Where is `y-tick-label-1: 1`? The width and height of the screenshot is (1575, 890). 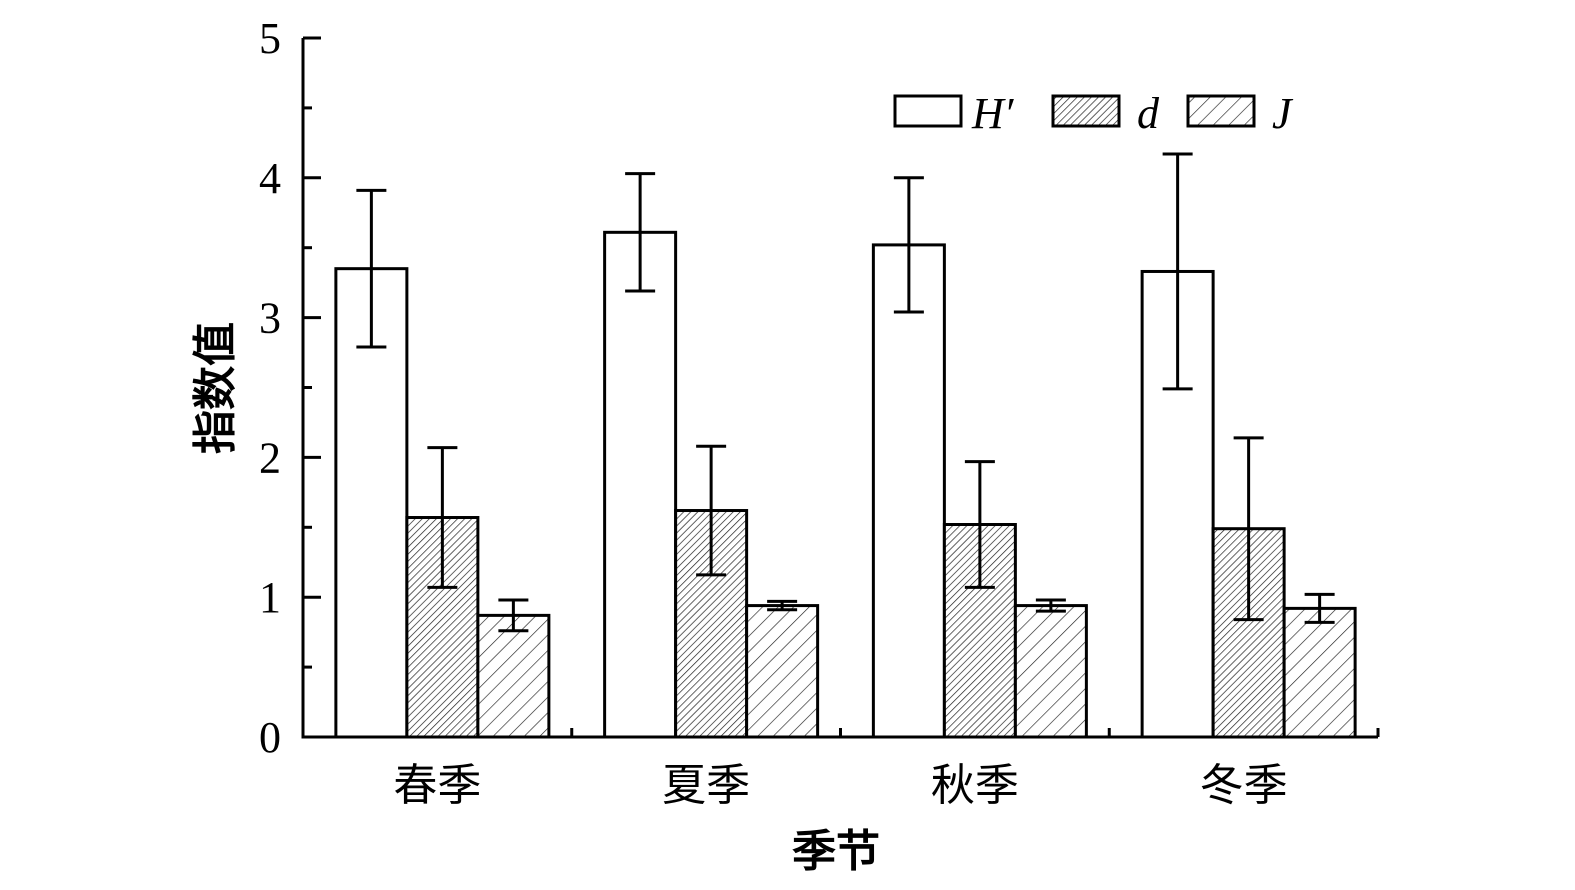
y-tick-label-1: 1 is located at coordinates (270, 597).